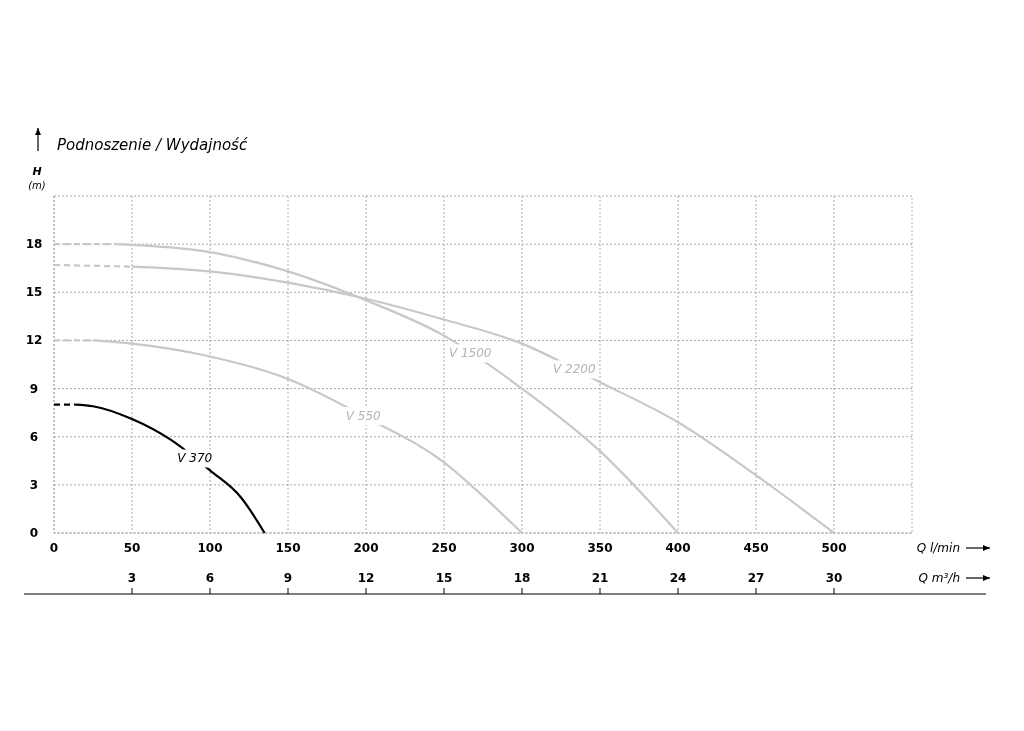 This screenshot has height=731, width=1024. Describe the element at coordinates (756, 578) in the screenshot. I see `x2-tick-label: 27` at that location.